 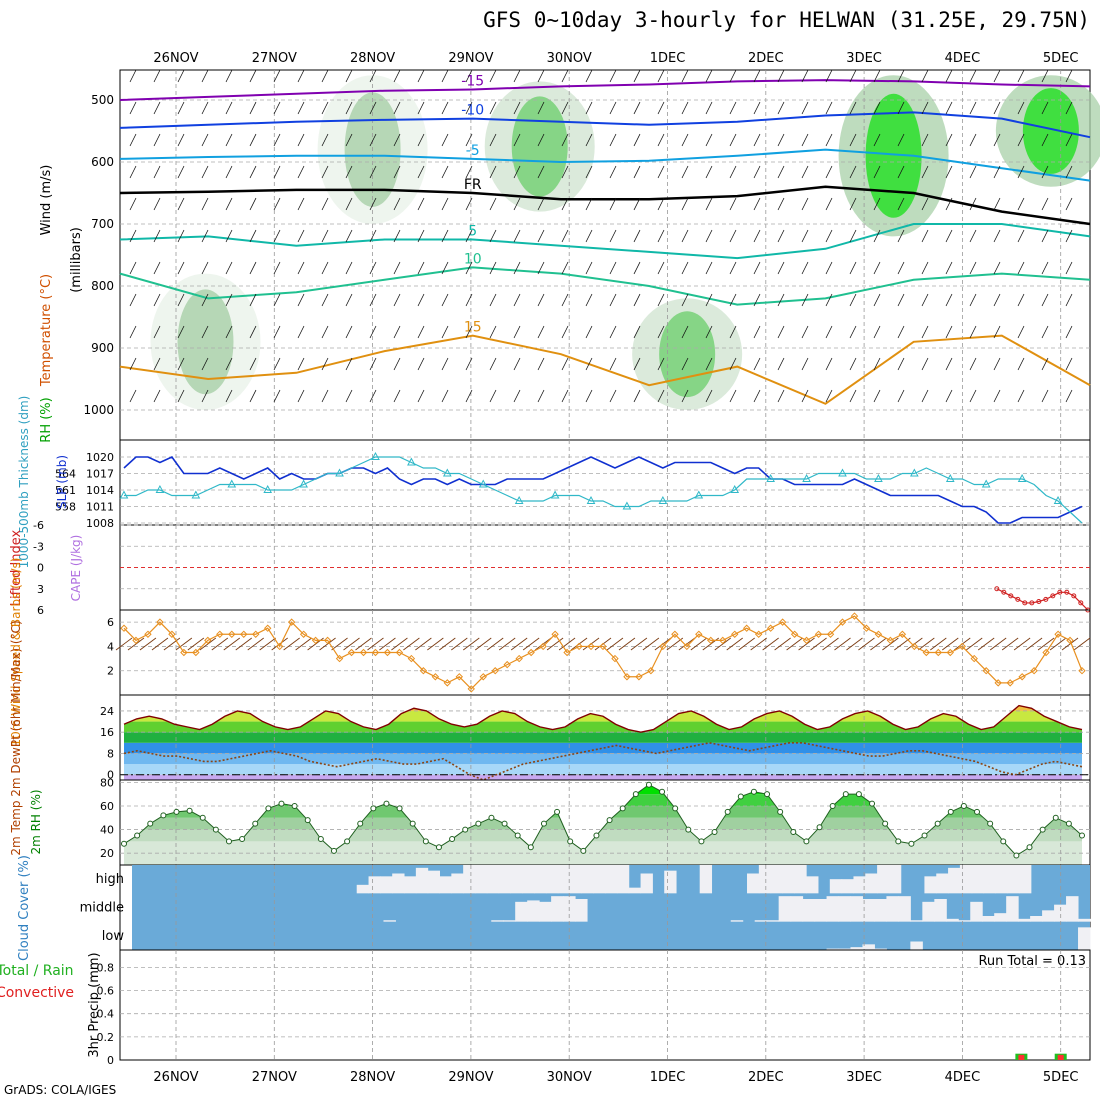 What do you see at coordinates (46, 330) in the screenshot?
I see `temperature-axis-label: Temperature (°C)` at bounding box center [46, 330].